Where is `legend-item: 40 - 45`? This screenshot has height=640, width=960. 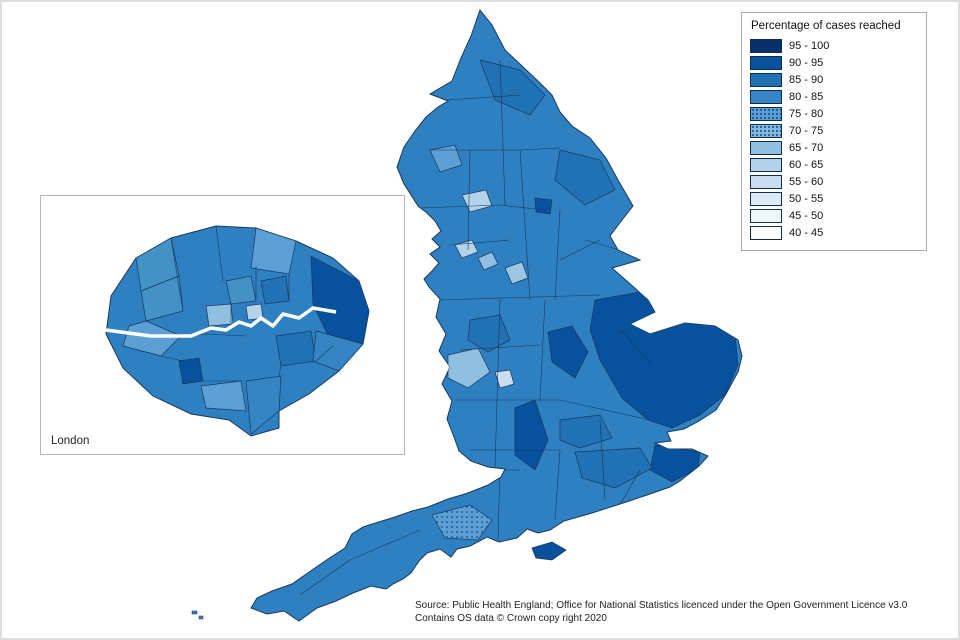
legend-item: 40 - 45 is located at coordinates (834, 232).